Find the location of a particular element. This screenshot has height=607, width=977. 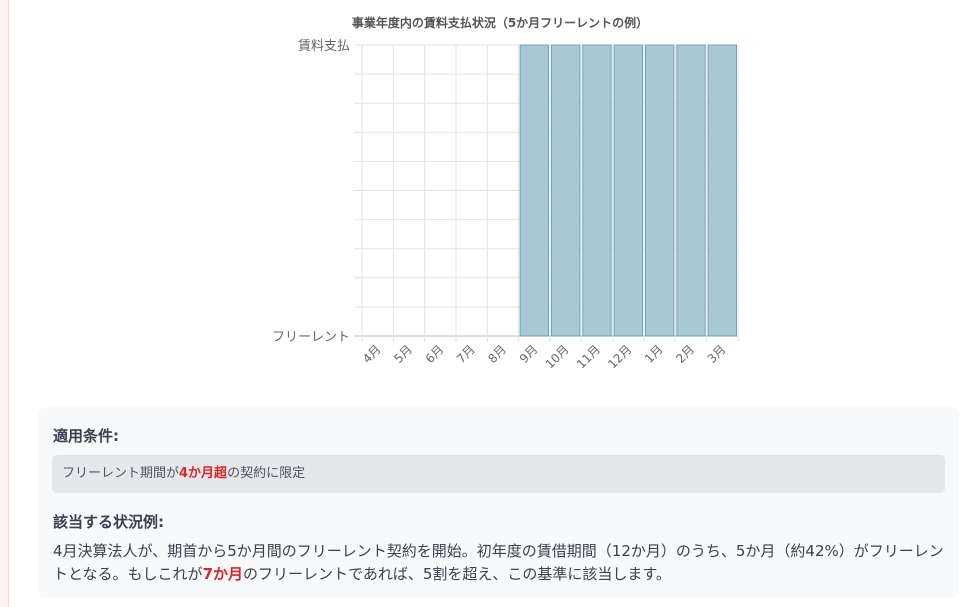

chart-title: 事業年度内の賃料支払状況（5か月フリーレントの例） is located at coordinates (500, 22).